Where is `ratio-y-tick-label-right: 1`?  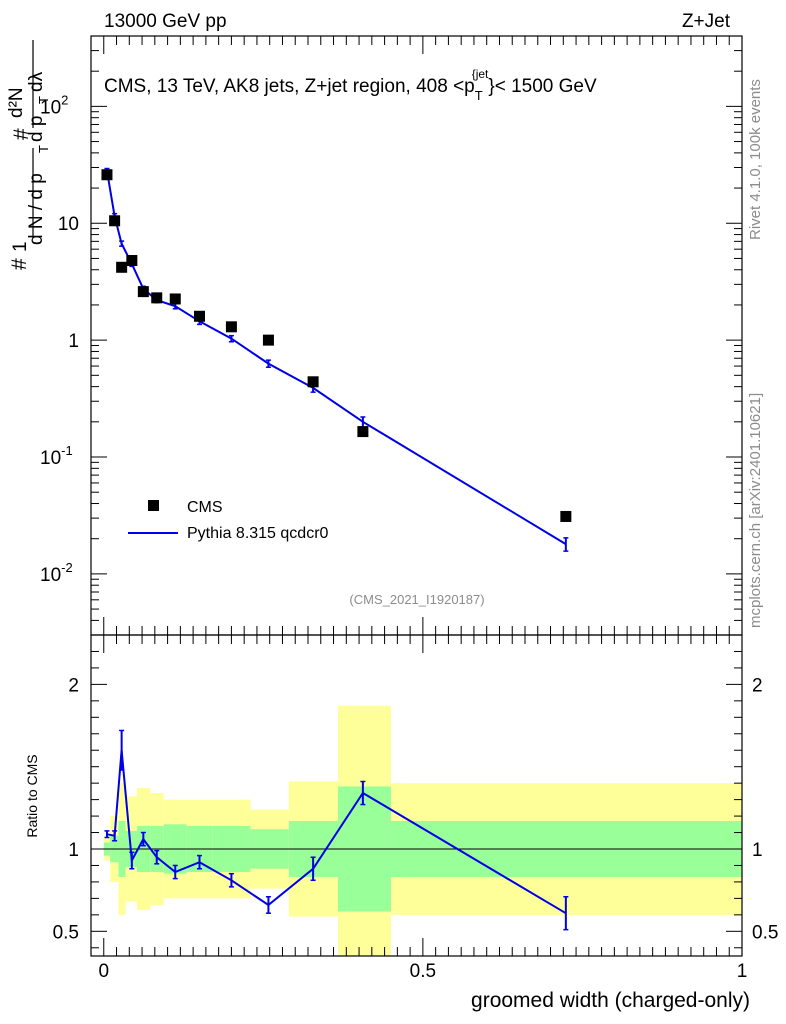
ratio-y-tick-label-right: 1 is located at coordinates (757, 850).